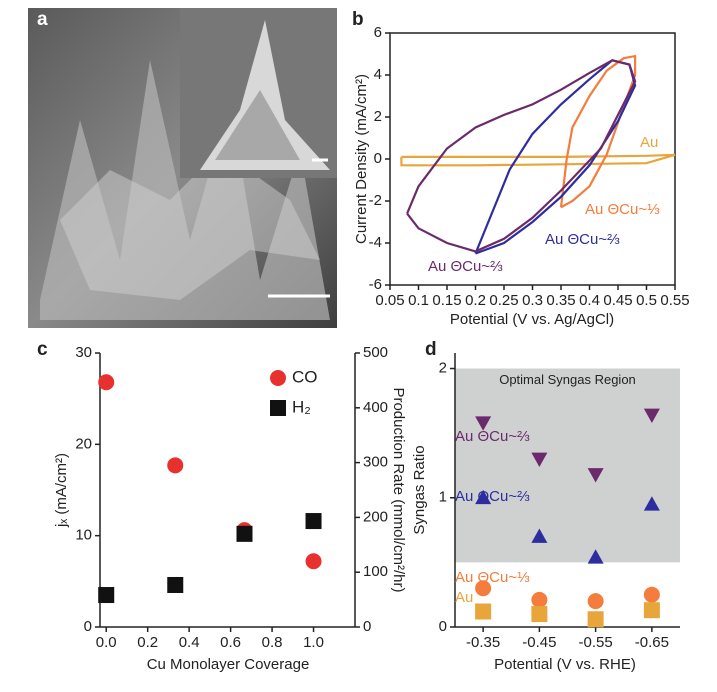 The width and height of the screenshot is (717, 692). Describe the element at coordinates (375, 352) in the screenshot. I see `y2-tick-label: 500` at that location.